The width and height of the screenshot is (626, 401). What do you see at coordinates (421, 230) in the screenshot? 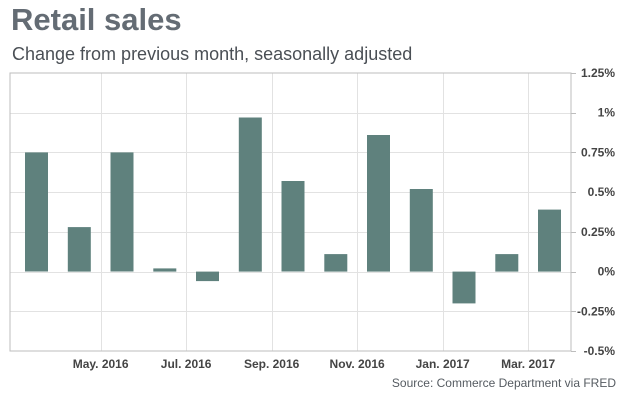
I see `bar-jan-2017` at bounding box center [421, 230].